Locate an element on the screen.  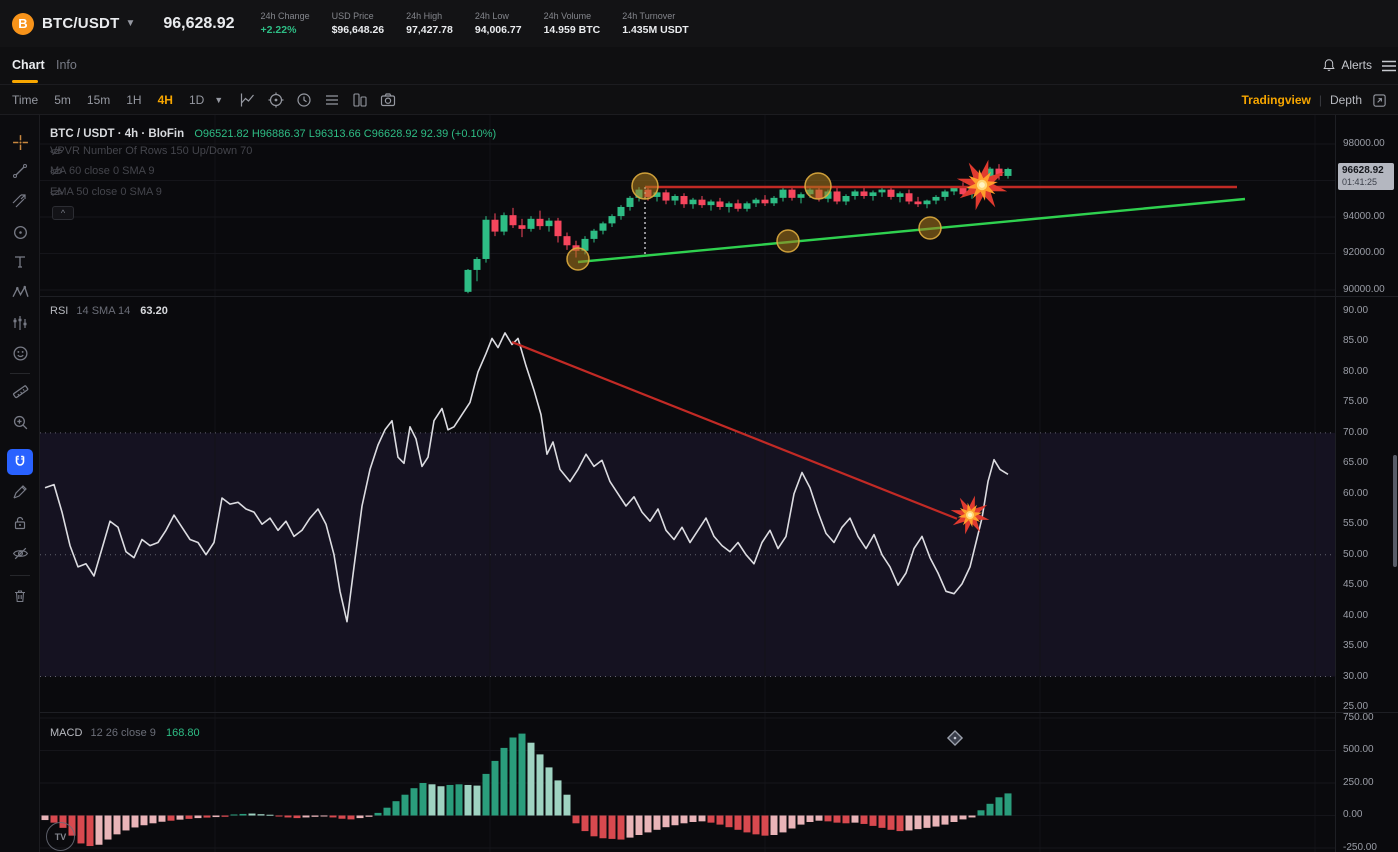
trend-line-tool is located at coordinates (20, 171).